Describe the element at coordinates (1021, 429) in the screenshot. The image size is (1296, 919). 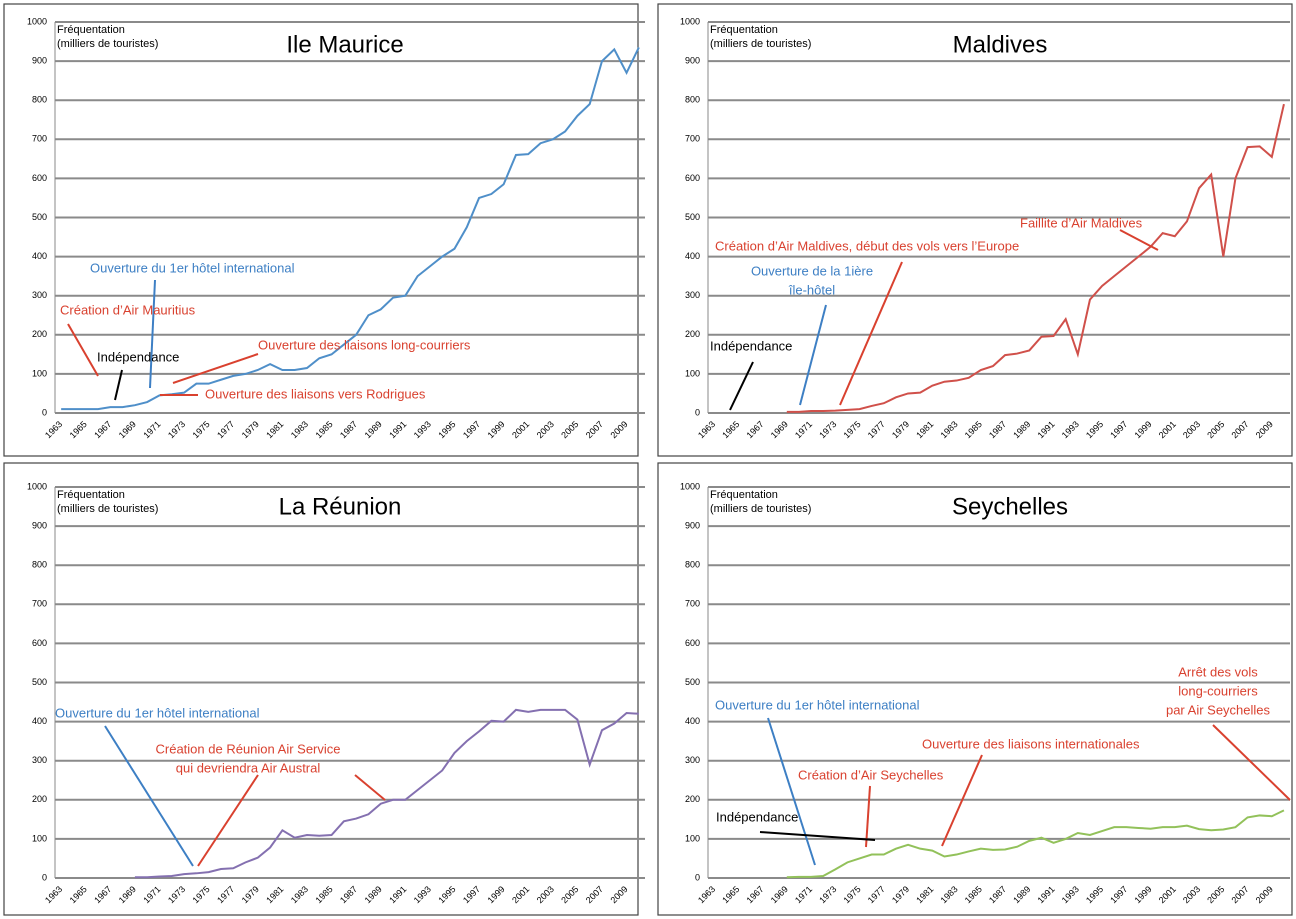
I see `x-tick-label: 1989` at that location.